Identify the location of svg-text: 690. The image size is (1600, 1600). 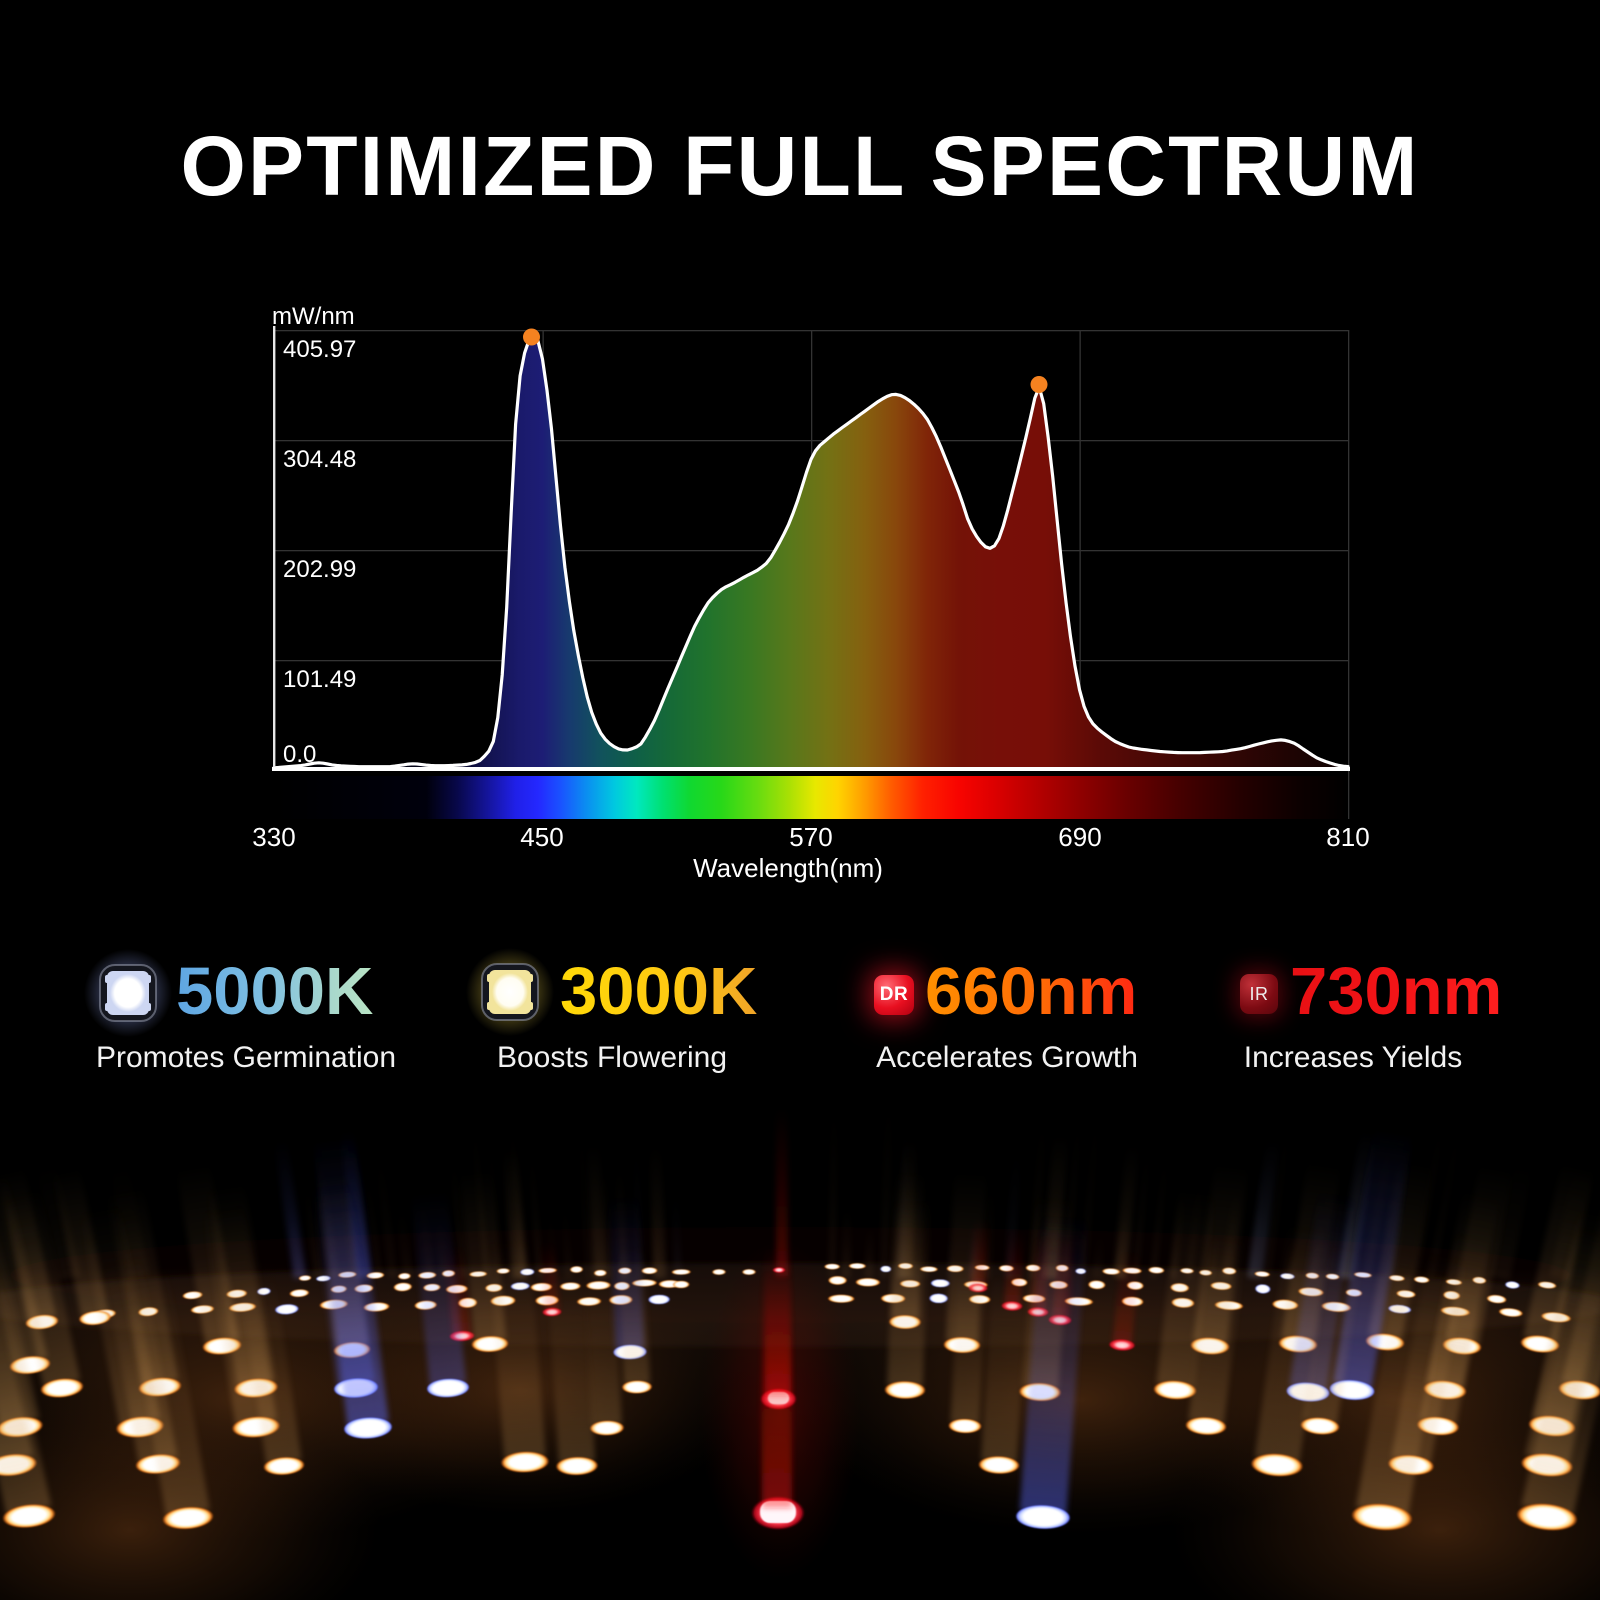
(1079, 837).